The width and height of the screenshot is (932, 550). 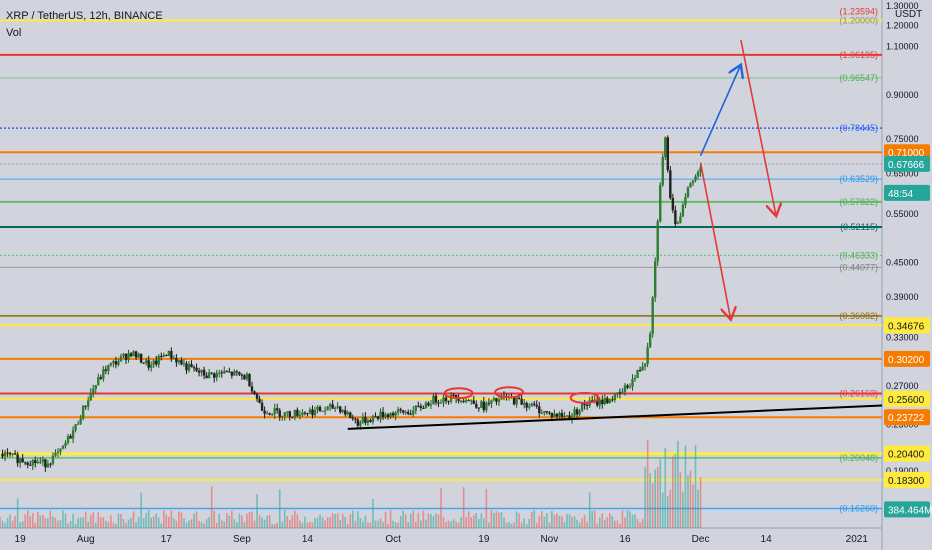 I want to click on x-tick-label: Aug, so click(x=86, y=539).